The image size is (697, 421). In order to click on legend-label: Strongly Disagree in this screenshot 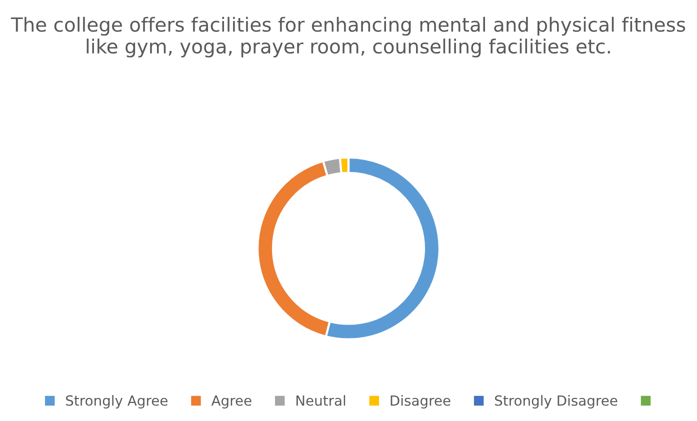, I will do `click(556, 401)`.